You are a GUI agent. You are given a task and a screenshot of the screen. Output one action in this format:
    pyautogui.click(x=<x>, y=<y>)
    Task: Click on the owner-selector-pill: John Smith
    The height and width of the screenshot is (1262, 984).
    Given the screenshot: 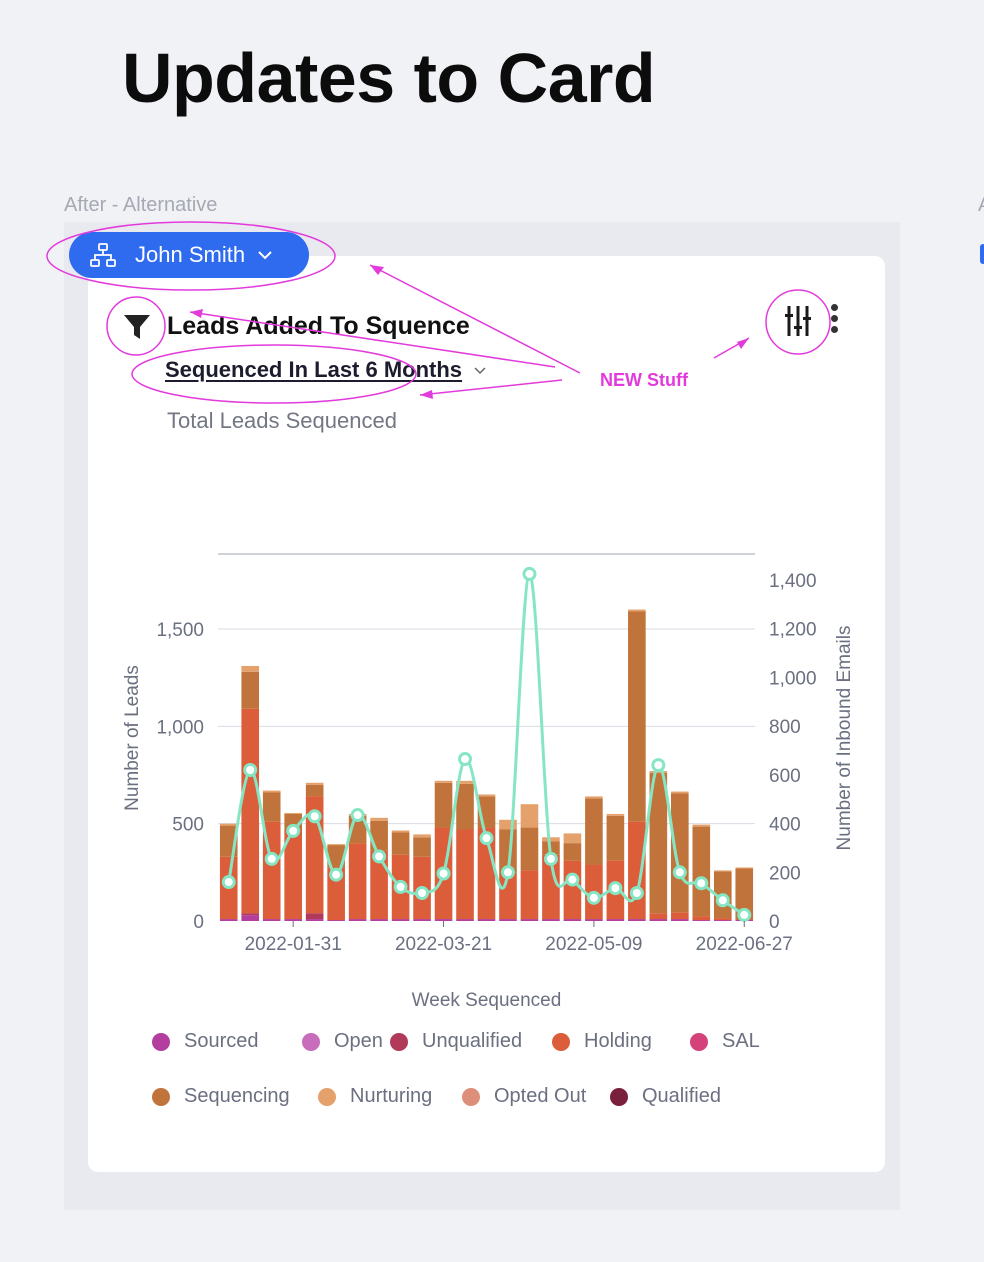 What is the action you would take?
    pyautogui.click(x=189, y=255)
    